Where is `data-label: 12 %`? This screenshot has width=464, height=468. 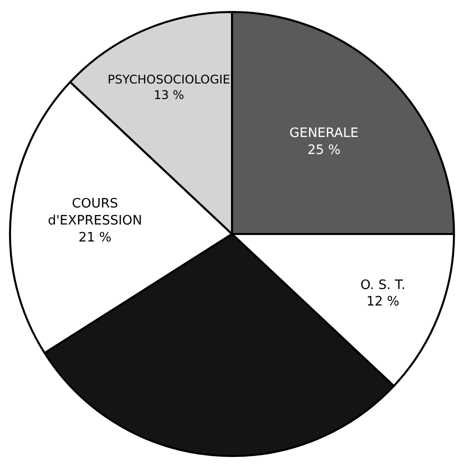
data-label: 12 % is located at coordinates (383, 302).